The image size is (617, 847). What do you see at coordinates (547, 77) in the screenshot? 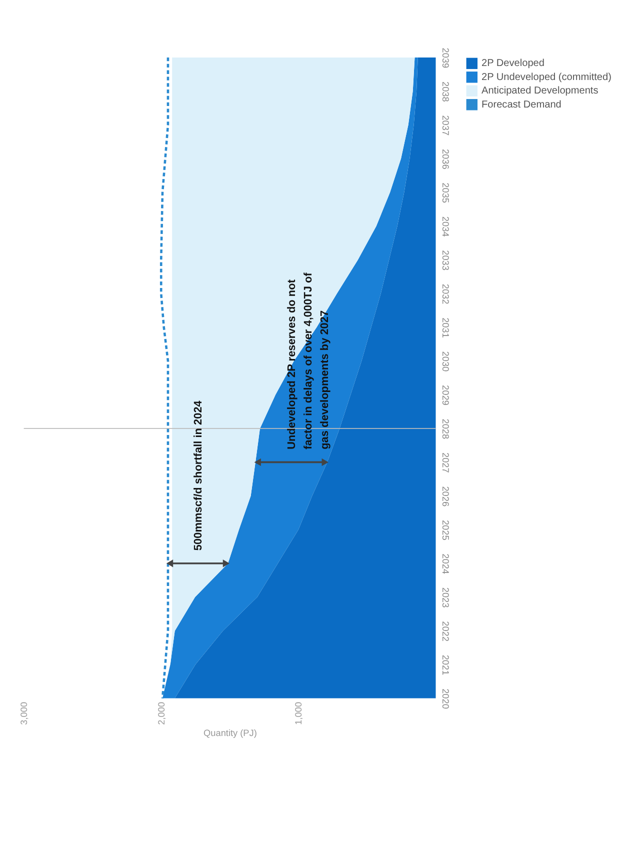
I see `legend-label: 2P Undeveloped (committed)` at bounding box center [547, 77].